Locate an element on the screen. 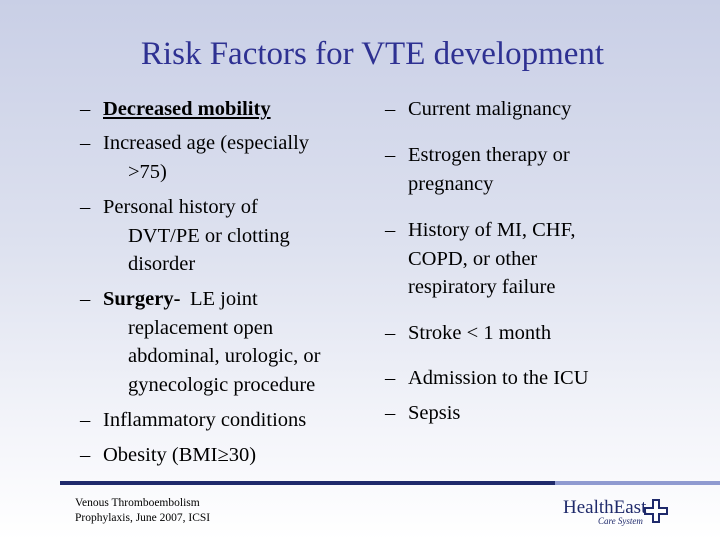  item-text: Decreased mobility is located at coordinates (187, 109).